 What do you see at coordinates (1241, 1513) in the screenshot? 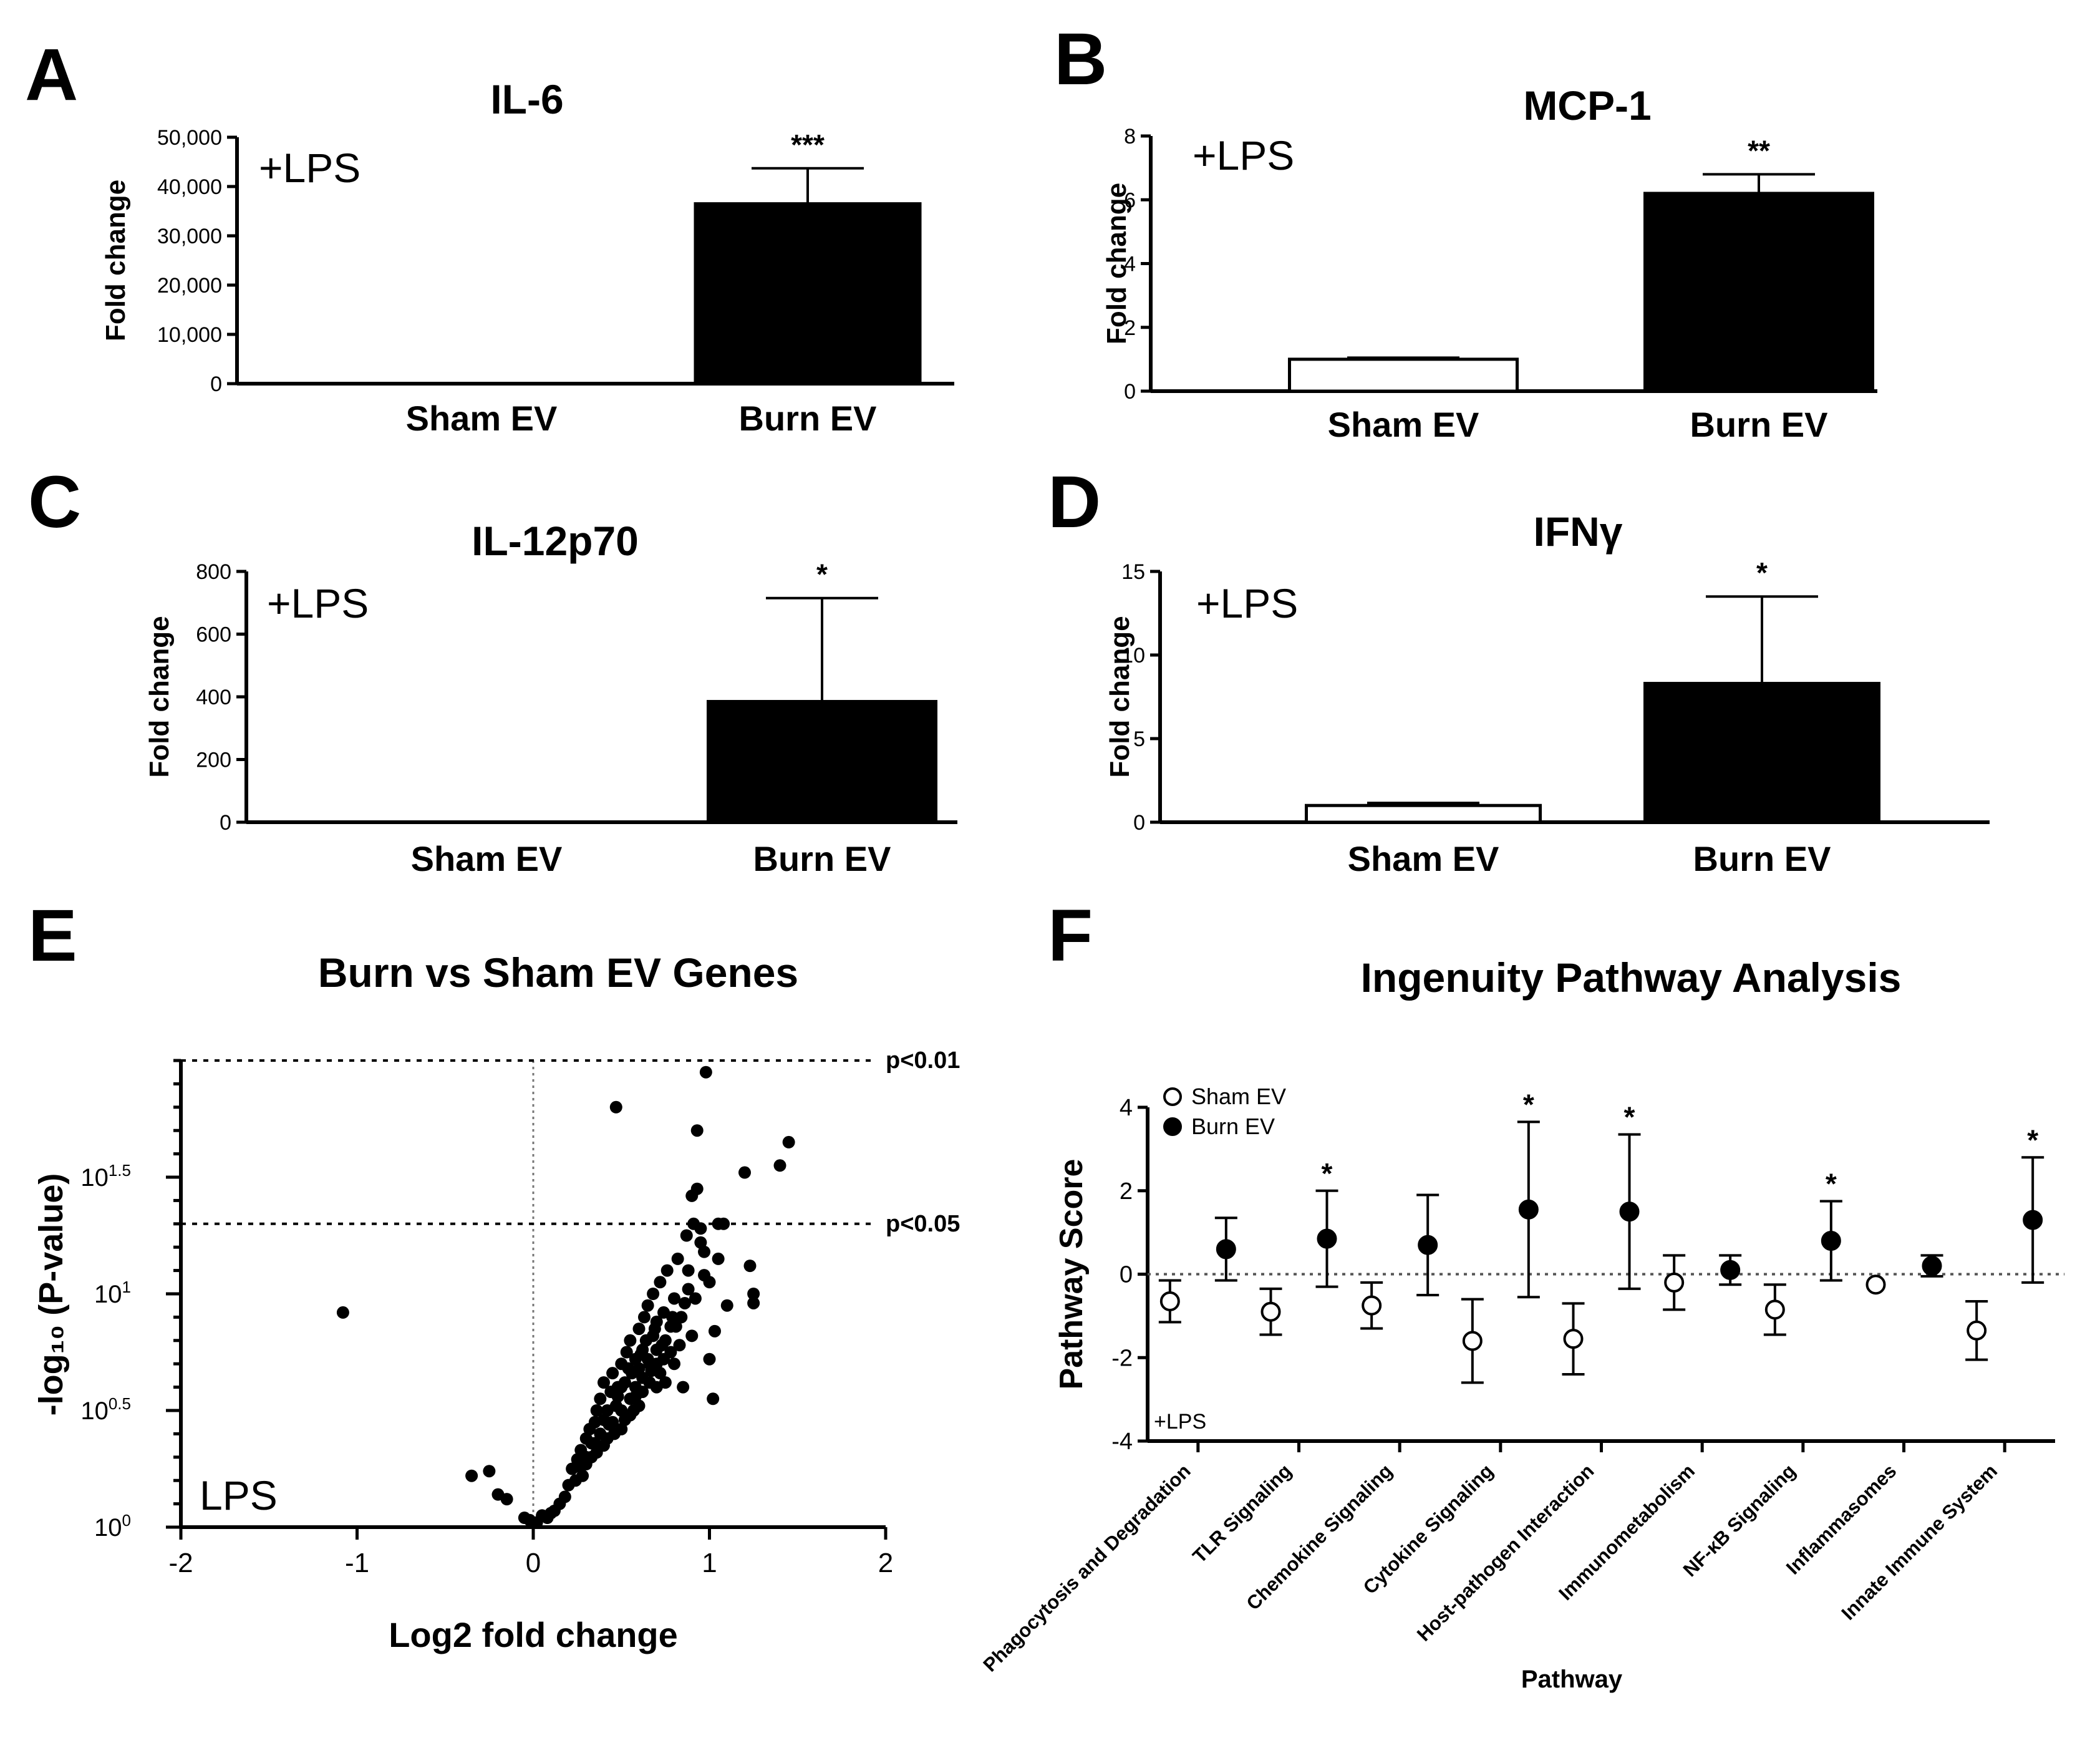
I see `pathway-label: TLR Signaling` at bounding box center [1241, 1513].